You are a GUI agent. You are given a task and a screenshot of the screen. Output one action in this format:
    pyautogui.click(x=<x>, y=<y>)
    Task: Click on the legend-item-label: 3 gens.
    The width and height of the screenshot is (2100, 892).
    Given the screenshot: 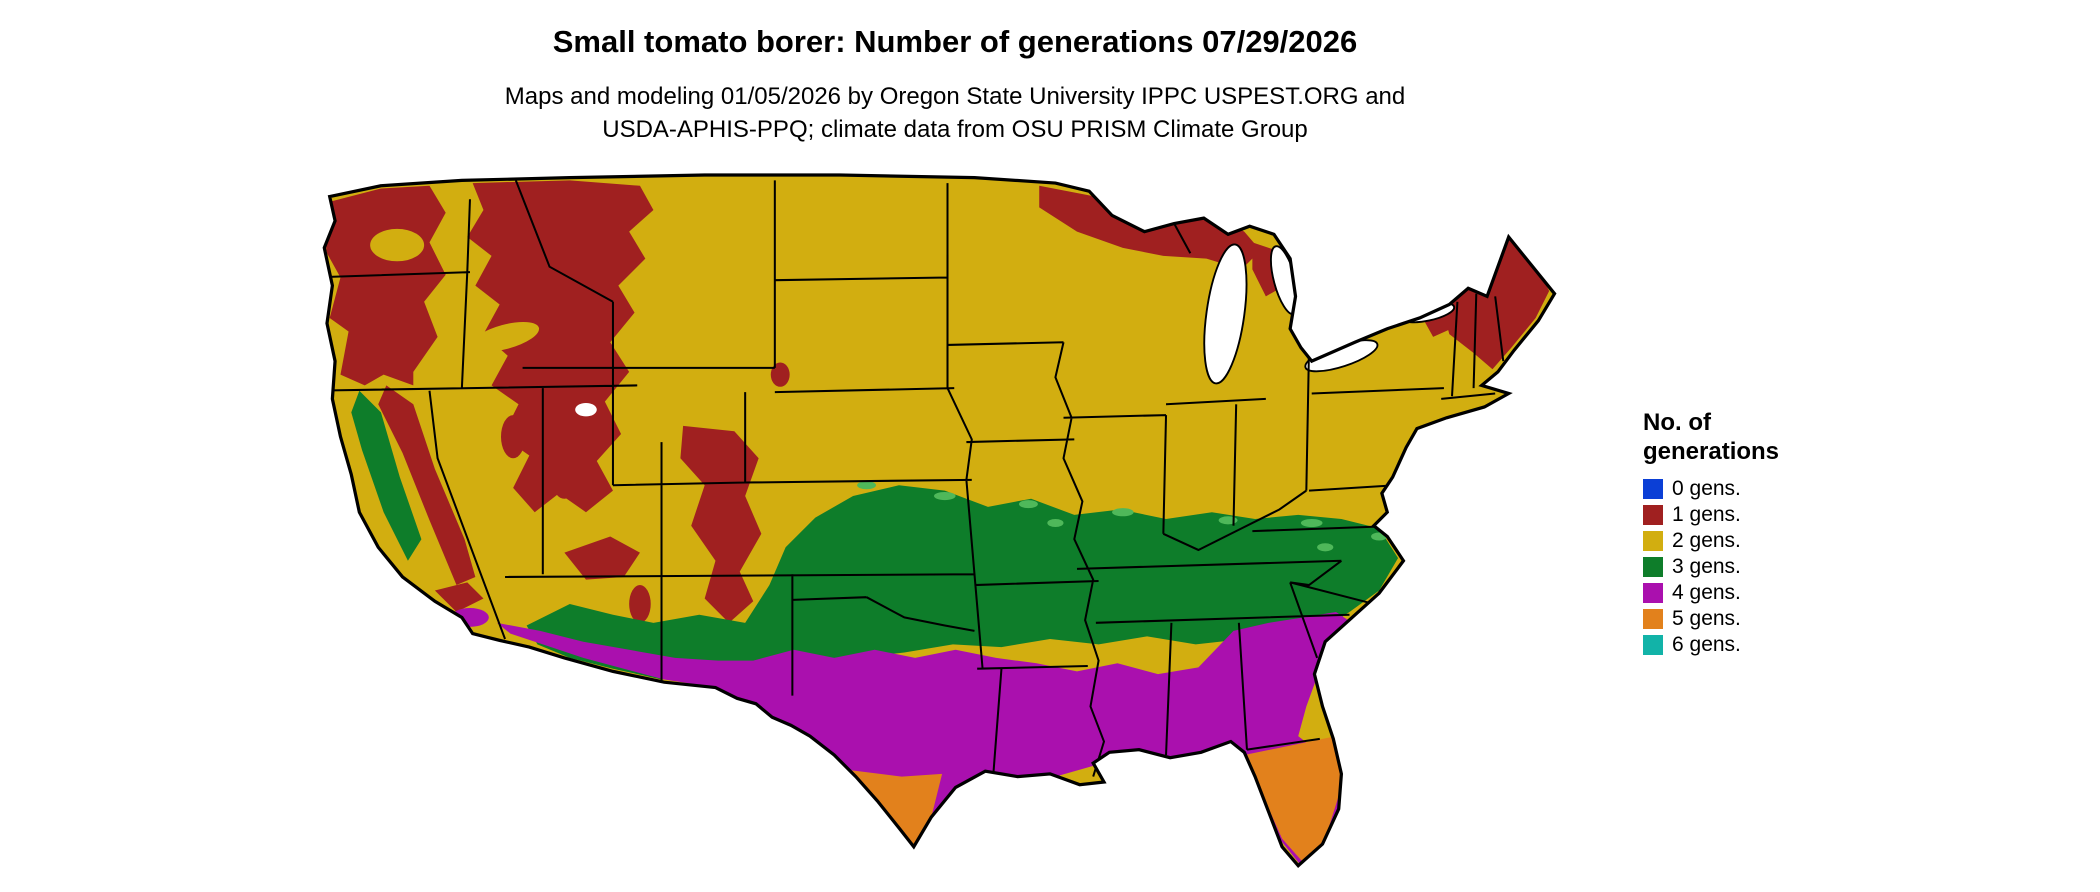 What is the action you would take?
    pyautogui.click(x=1706, y=566)
    